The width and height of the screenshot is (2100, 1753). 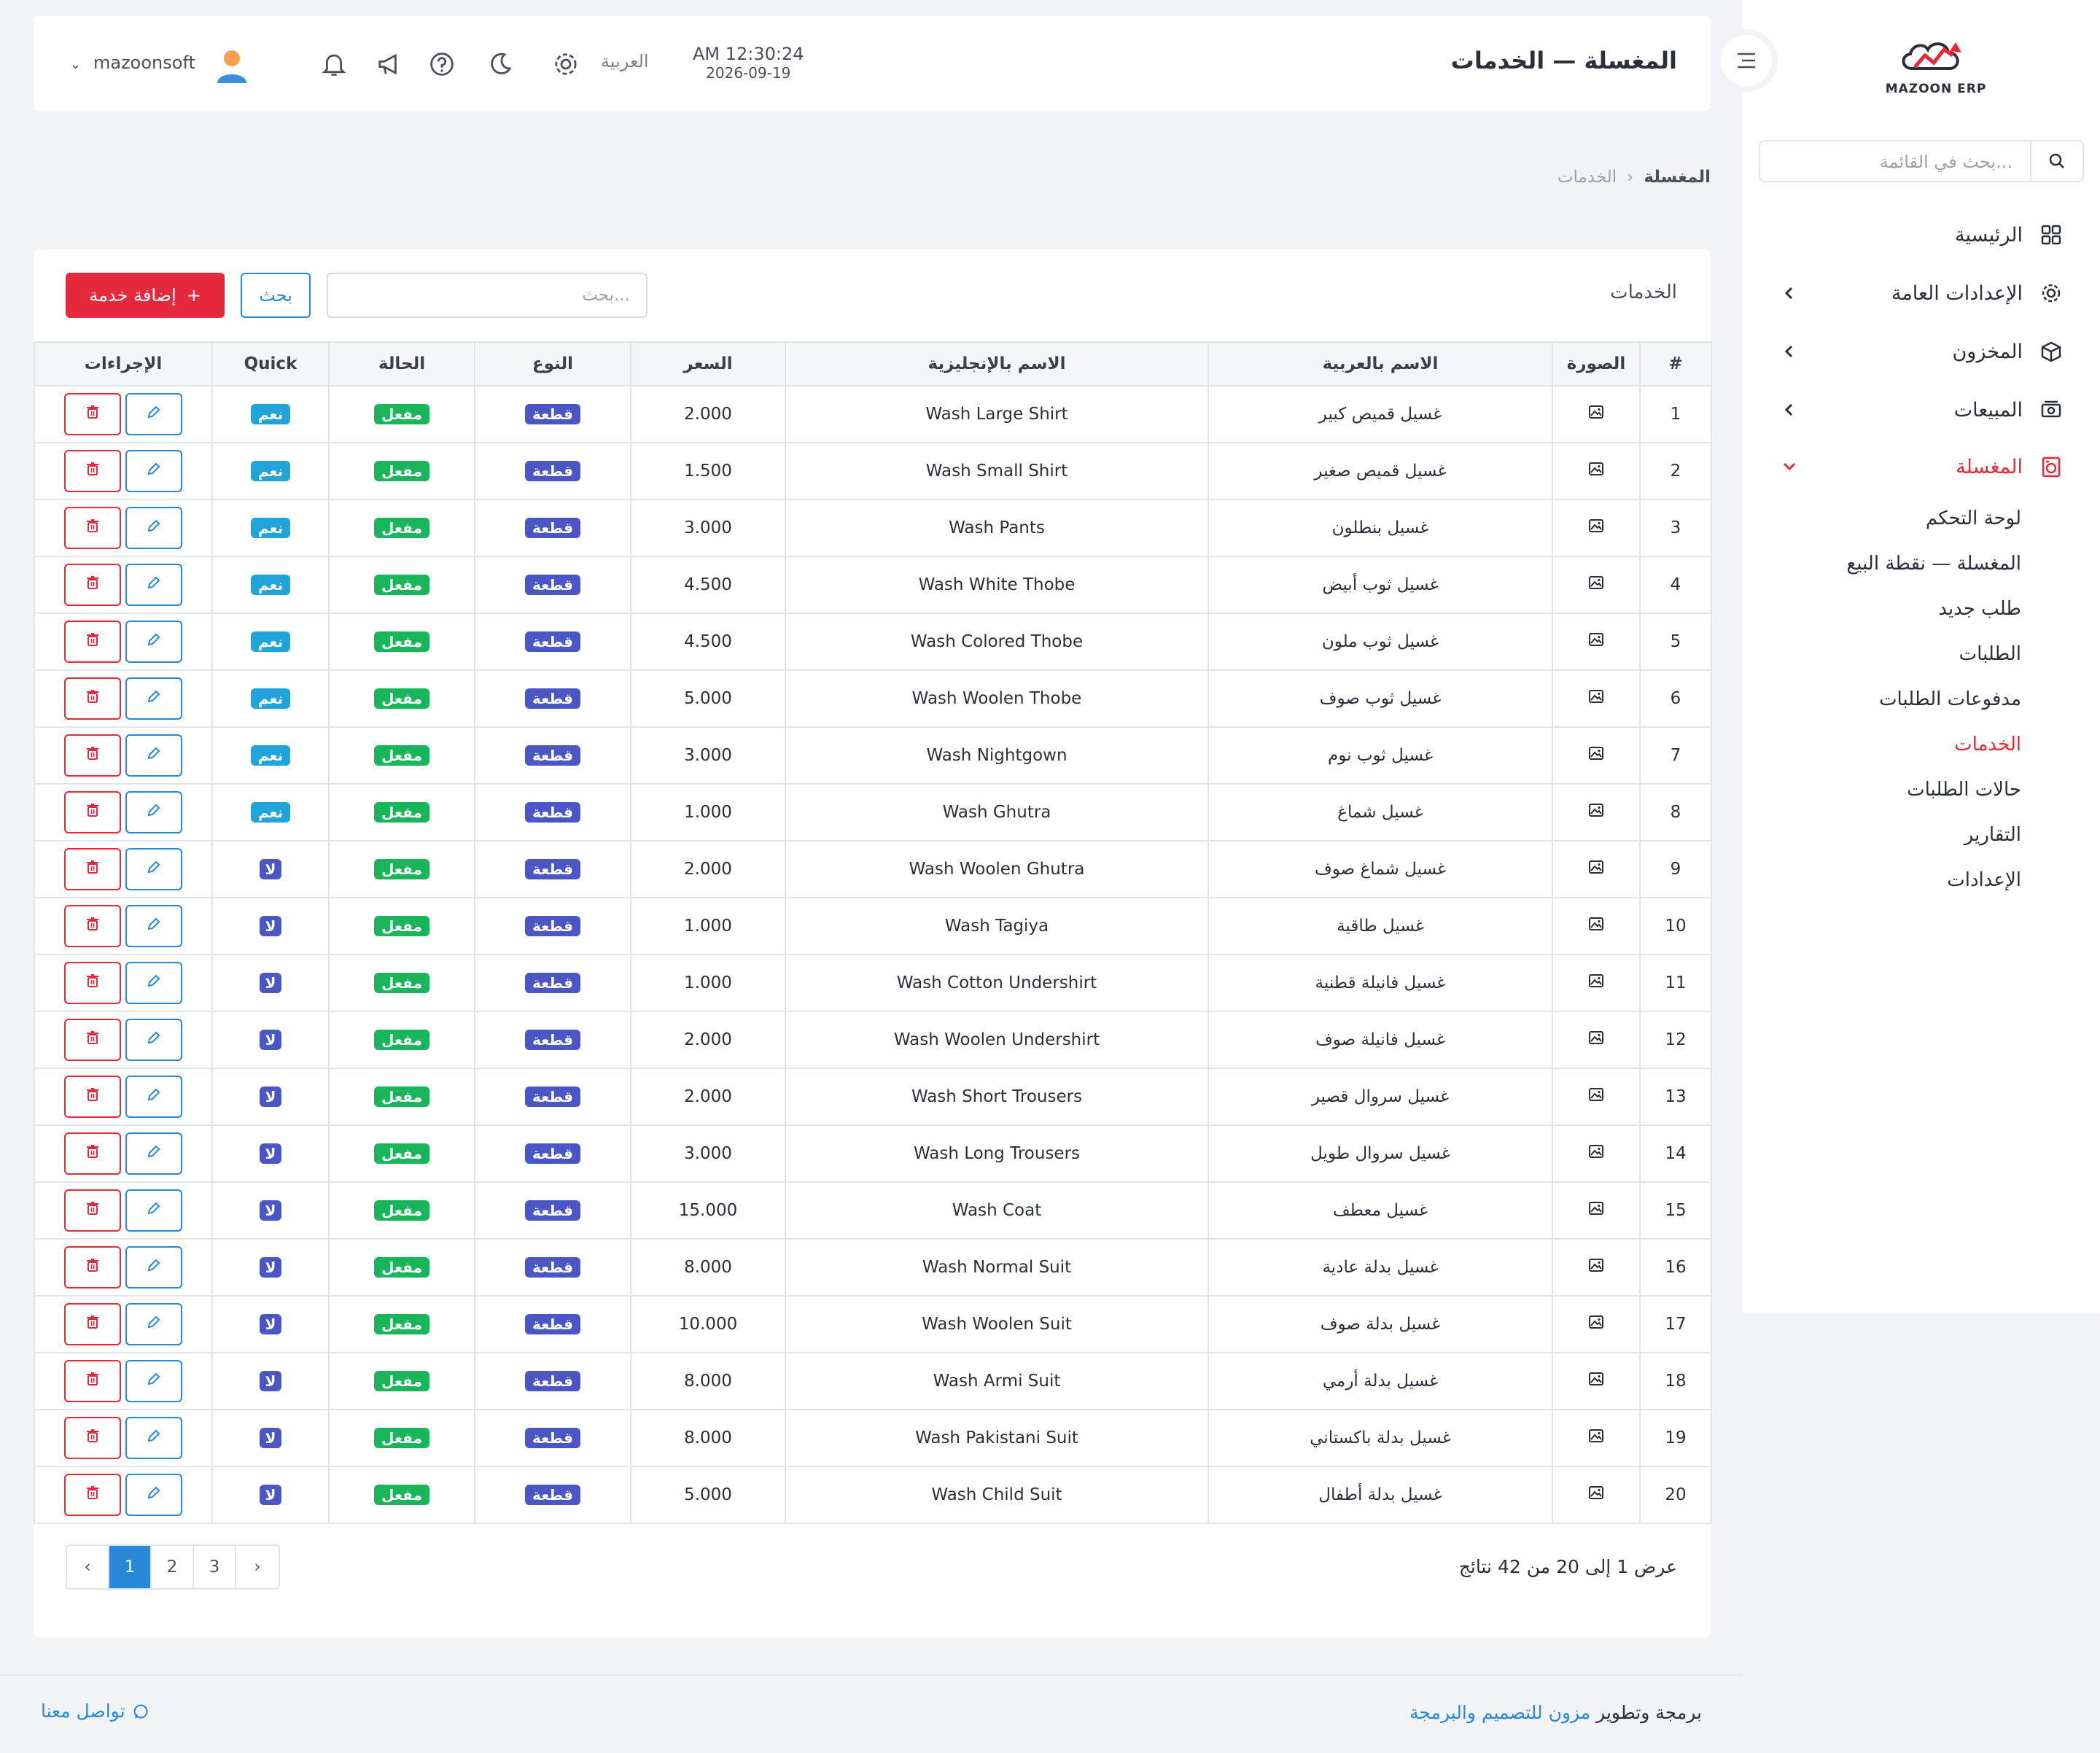 I want to click on quick-badge: نعم, so click(x=270, y=528).